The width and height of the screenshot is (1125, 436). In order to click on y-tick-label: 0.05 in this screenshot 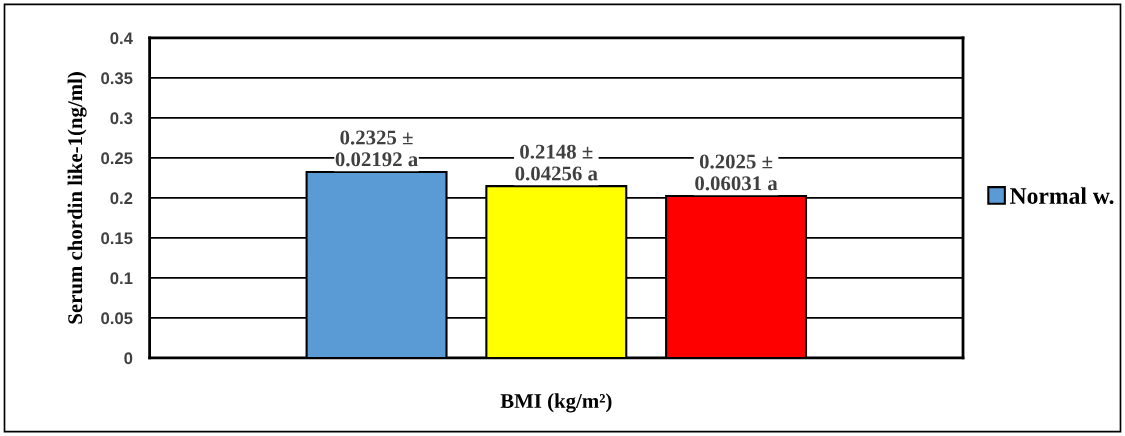, I will do `click(117, 318)`.